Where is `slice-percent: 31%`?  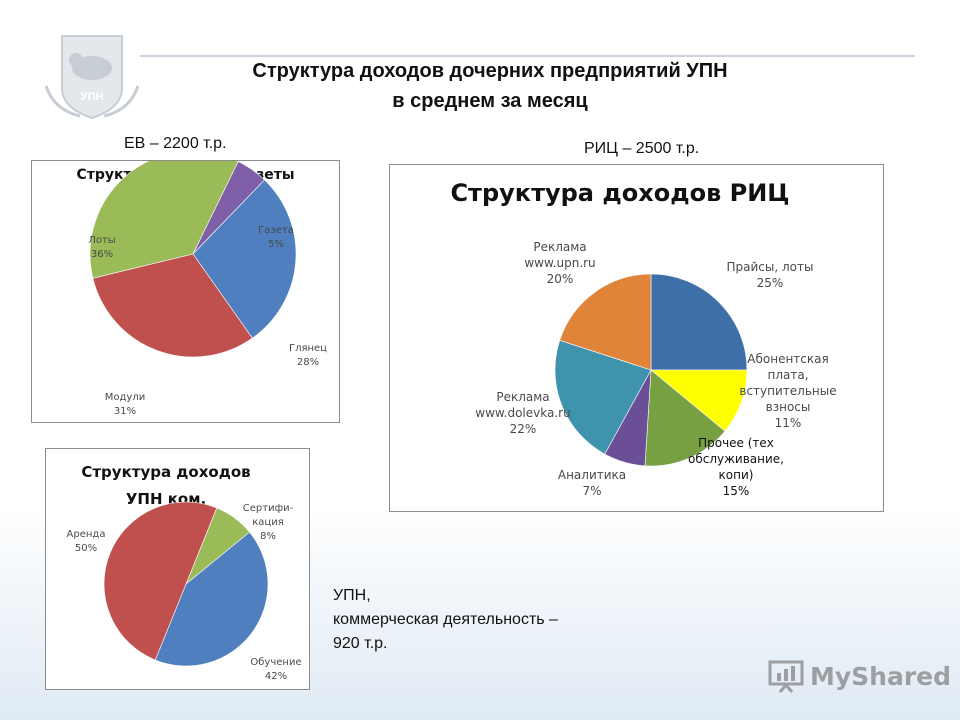 slice-percent: 31% is located at coordinates (125, 411).